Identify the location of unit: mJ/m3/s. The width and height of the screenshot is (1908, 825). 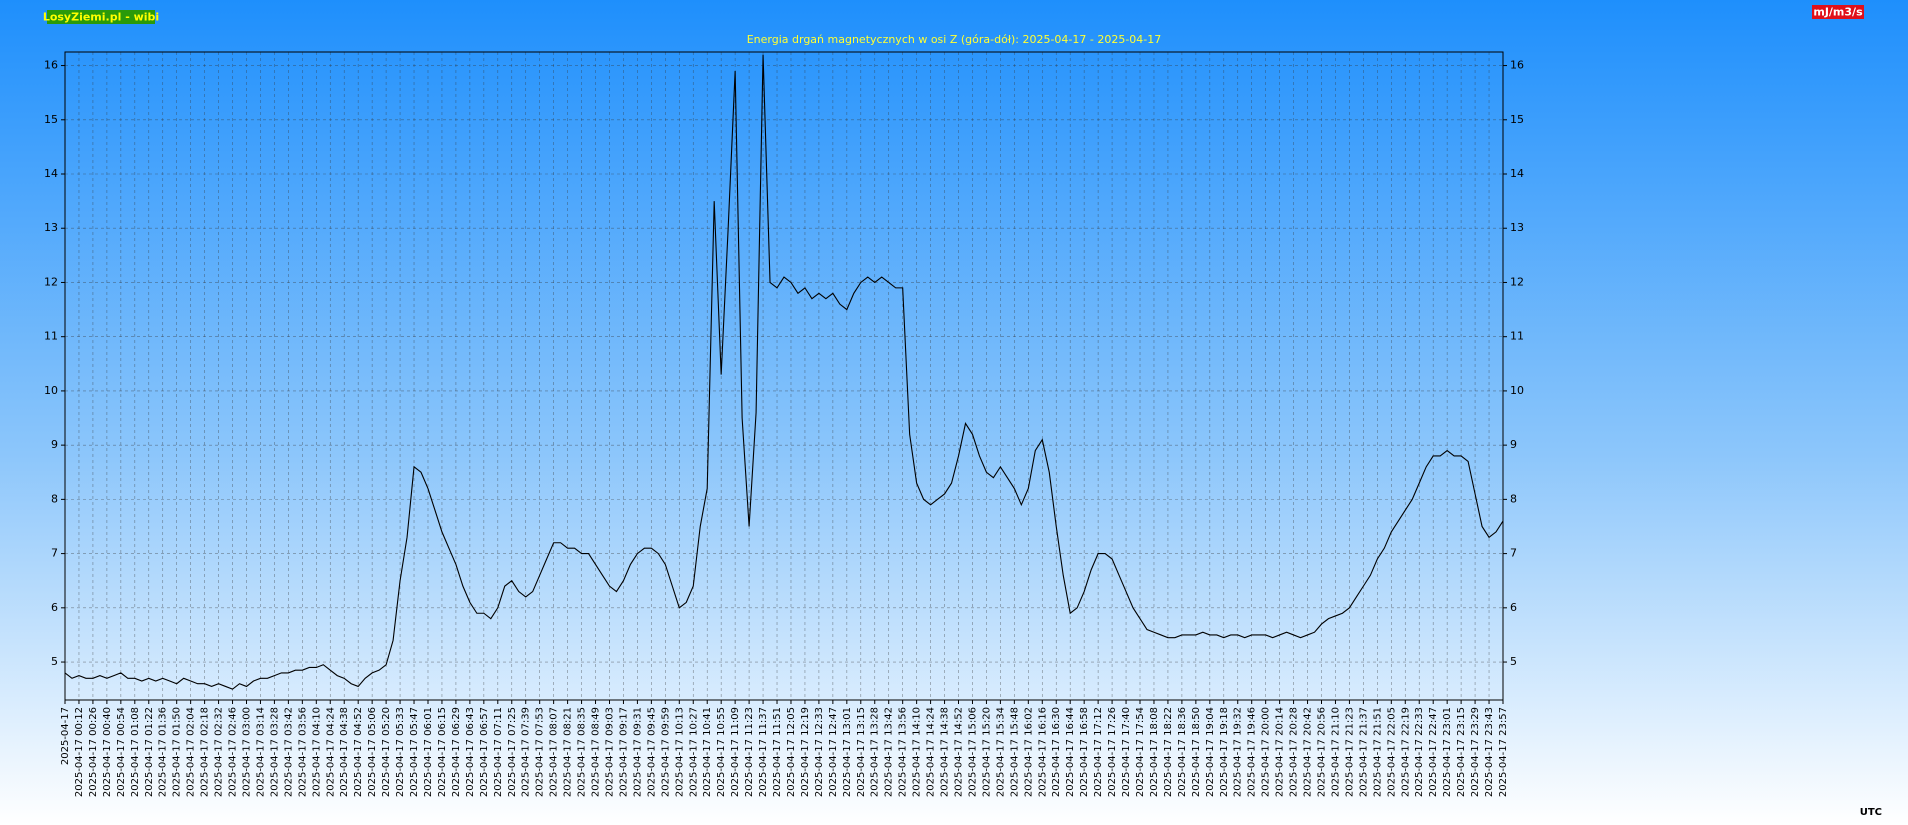
(1838, 12).